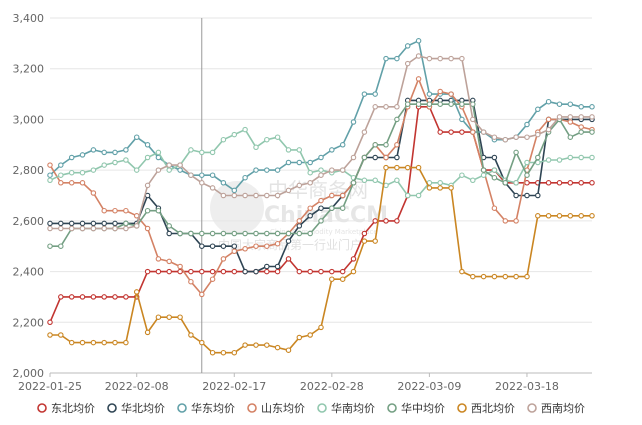  I want to click on legend-item: 山东均价, so click(276, 408).